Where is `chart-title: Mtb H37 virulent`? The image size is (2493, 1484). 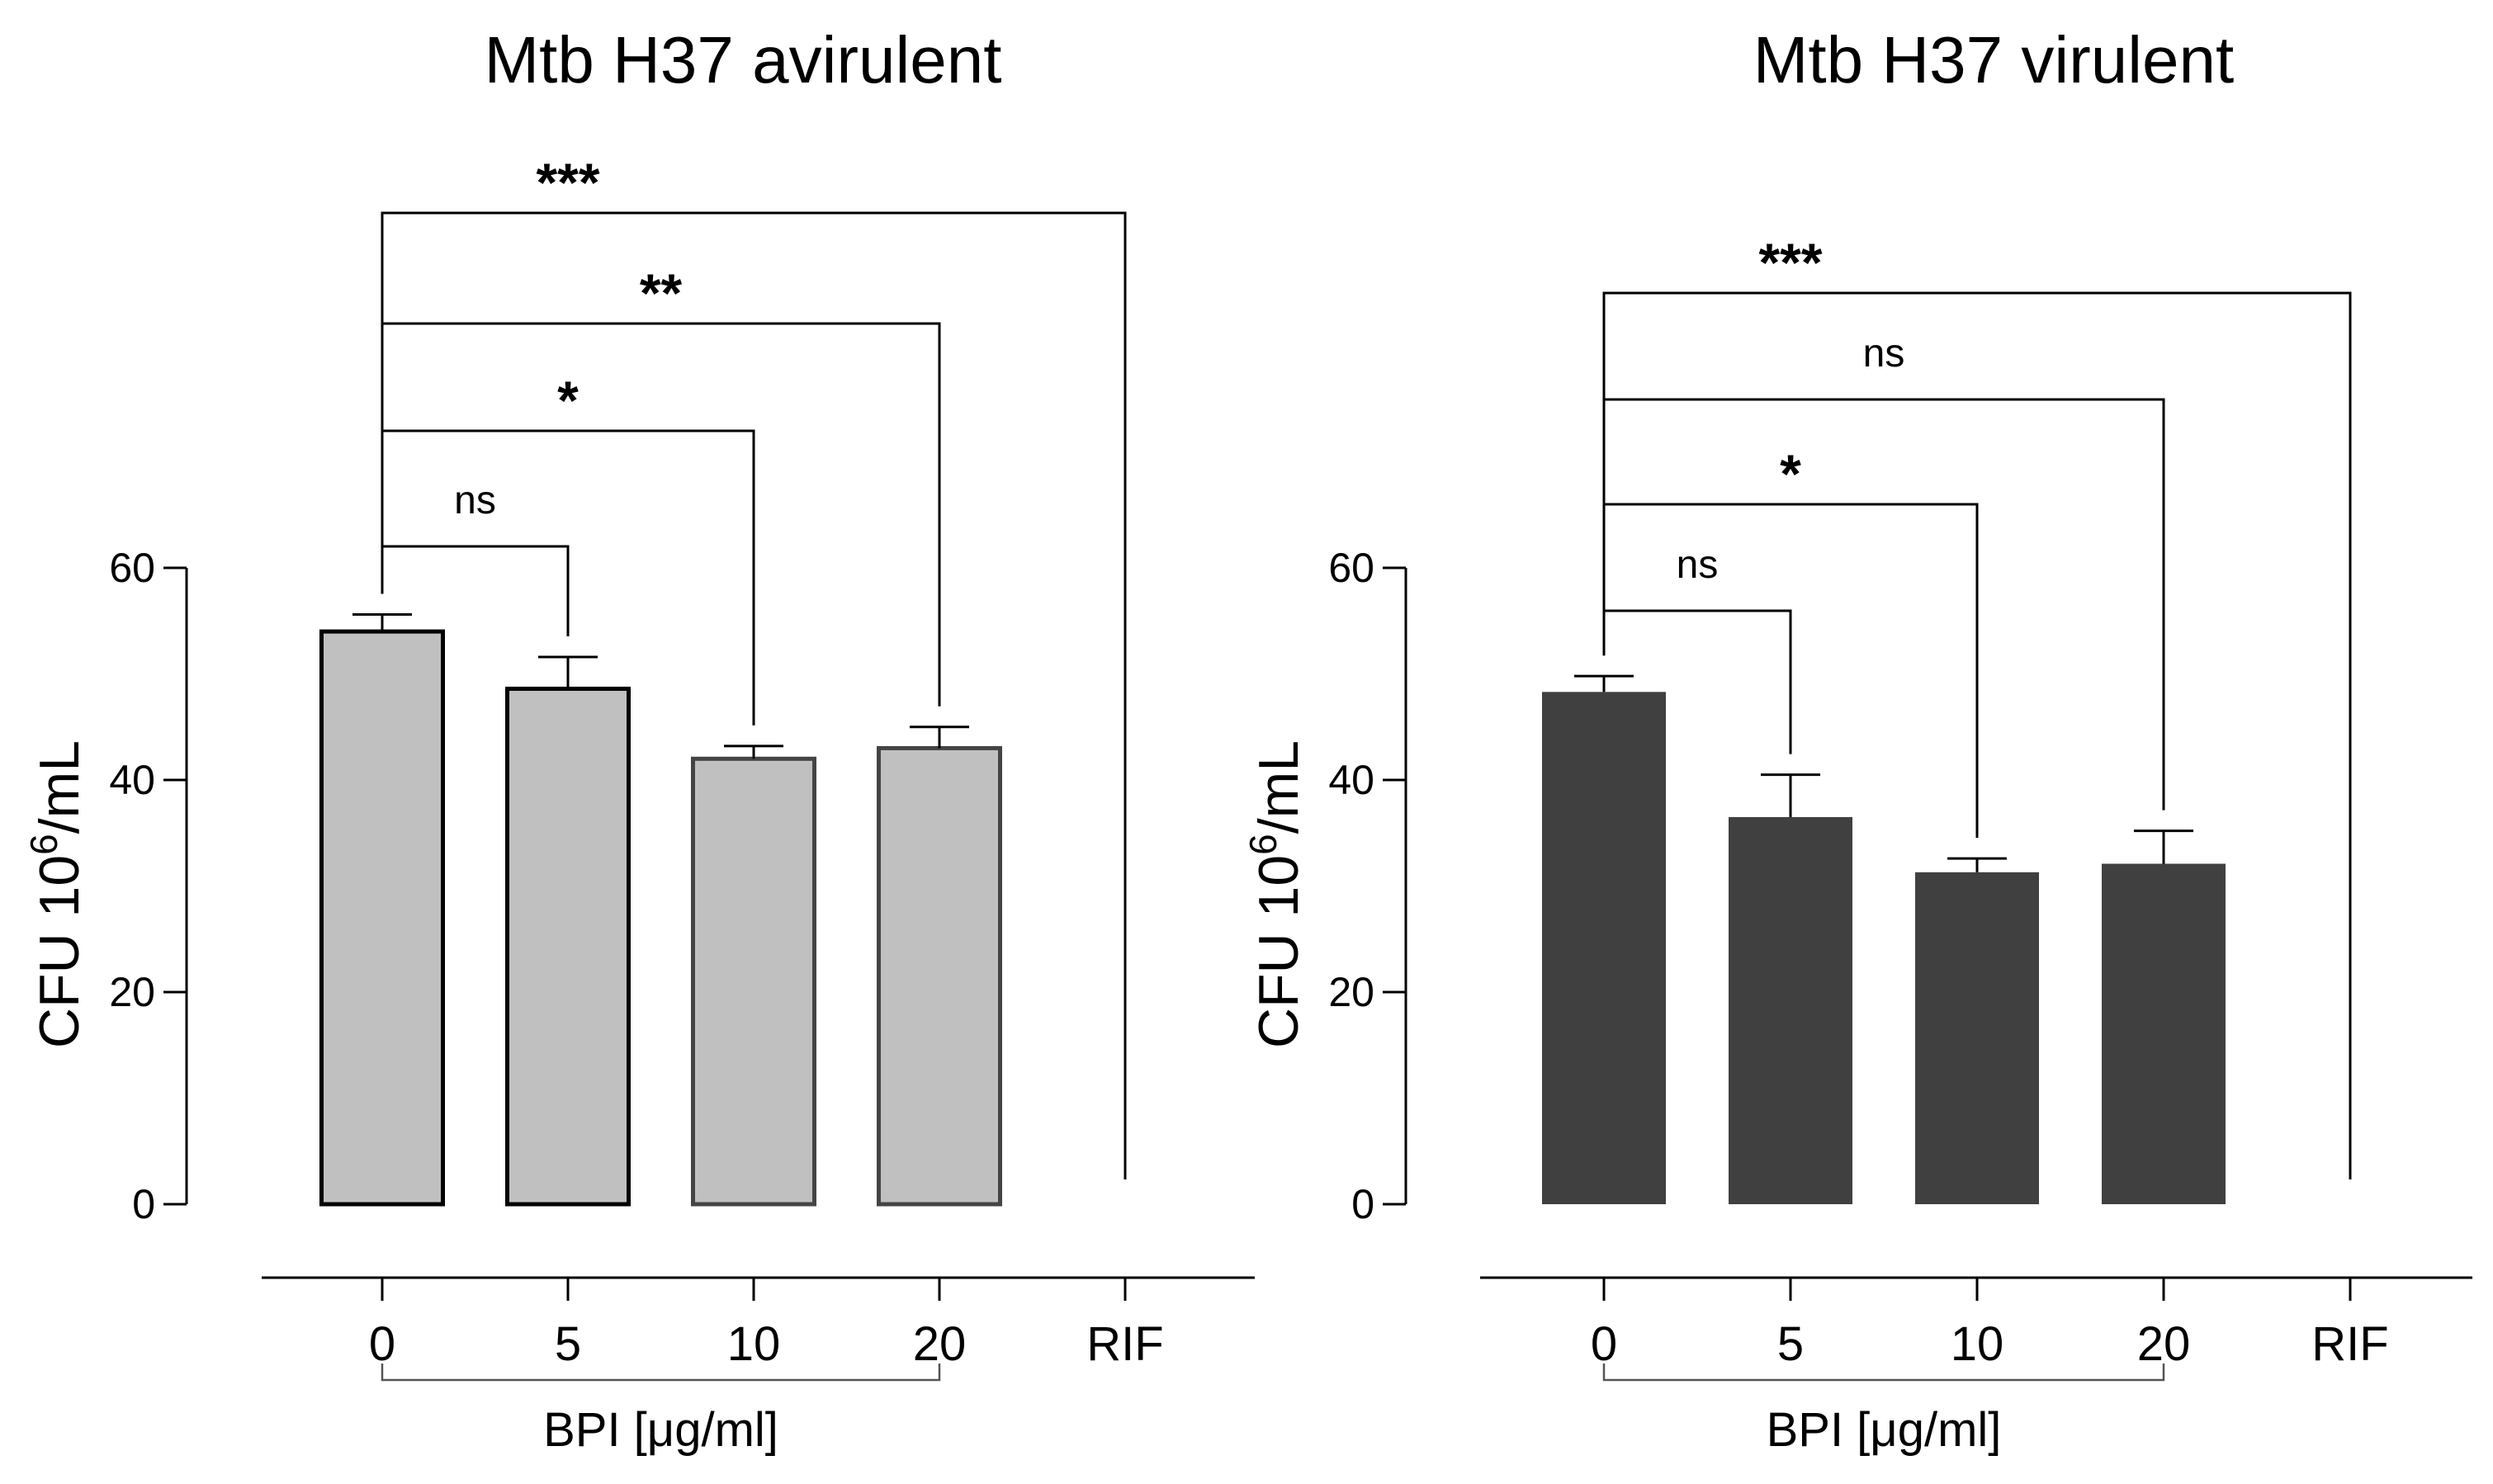 chart-title: Mtb H37 virulent is located at coordinates (1993, 60).